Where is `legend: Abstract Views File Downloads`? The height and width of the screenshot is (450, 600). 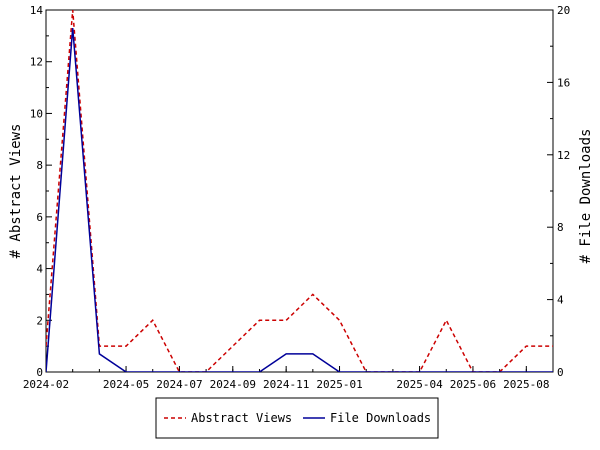 legend: Abstract Views File Downloads is located at coordinates (297, 418).